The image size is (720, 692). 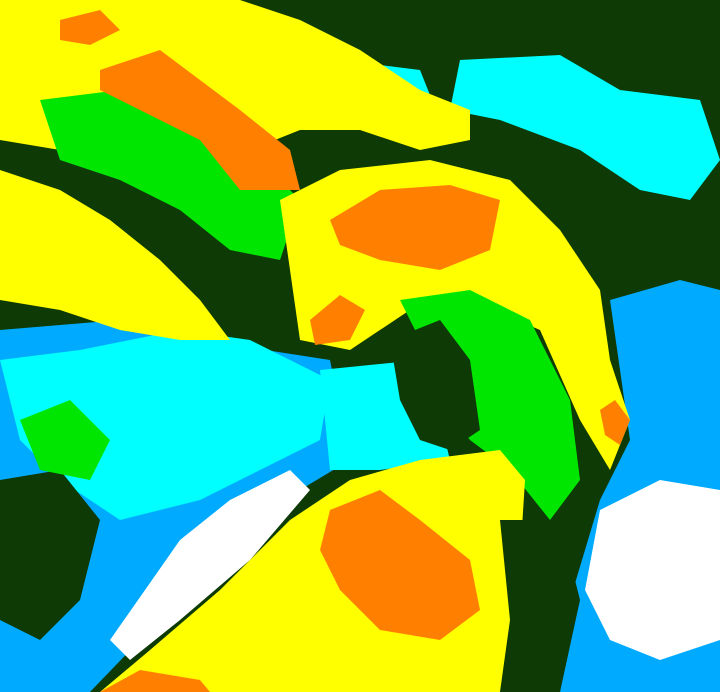 What do you see at coordinates (200, 120) in the screenshot?
I see `region-orange-upper-band` at bounding box center [200, 120].